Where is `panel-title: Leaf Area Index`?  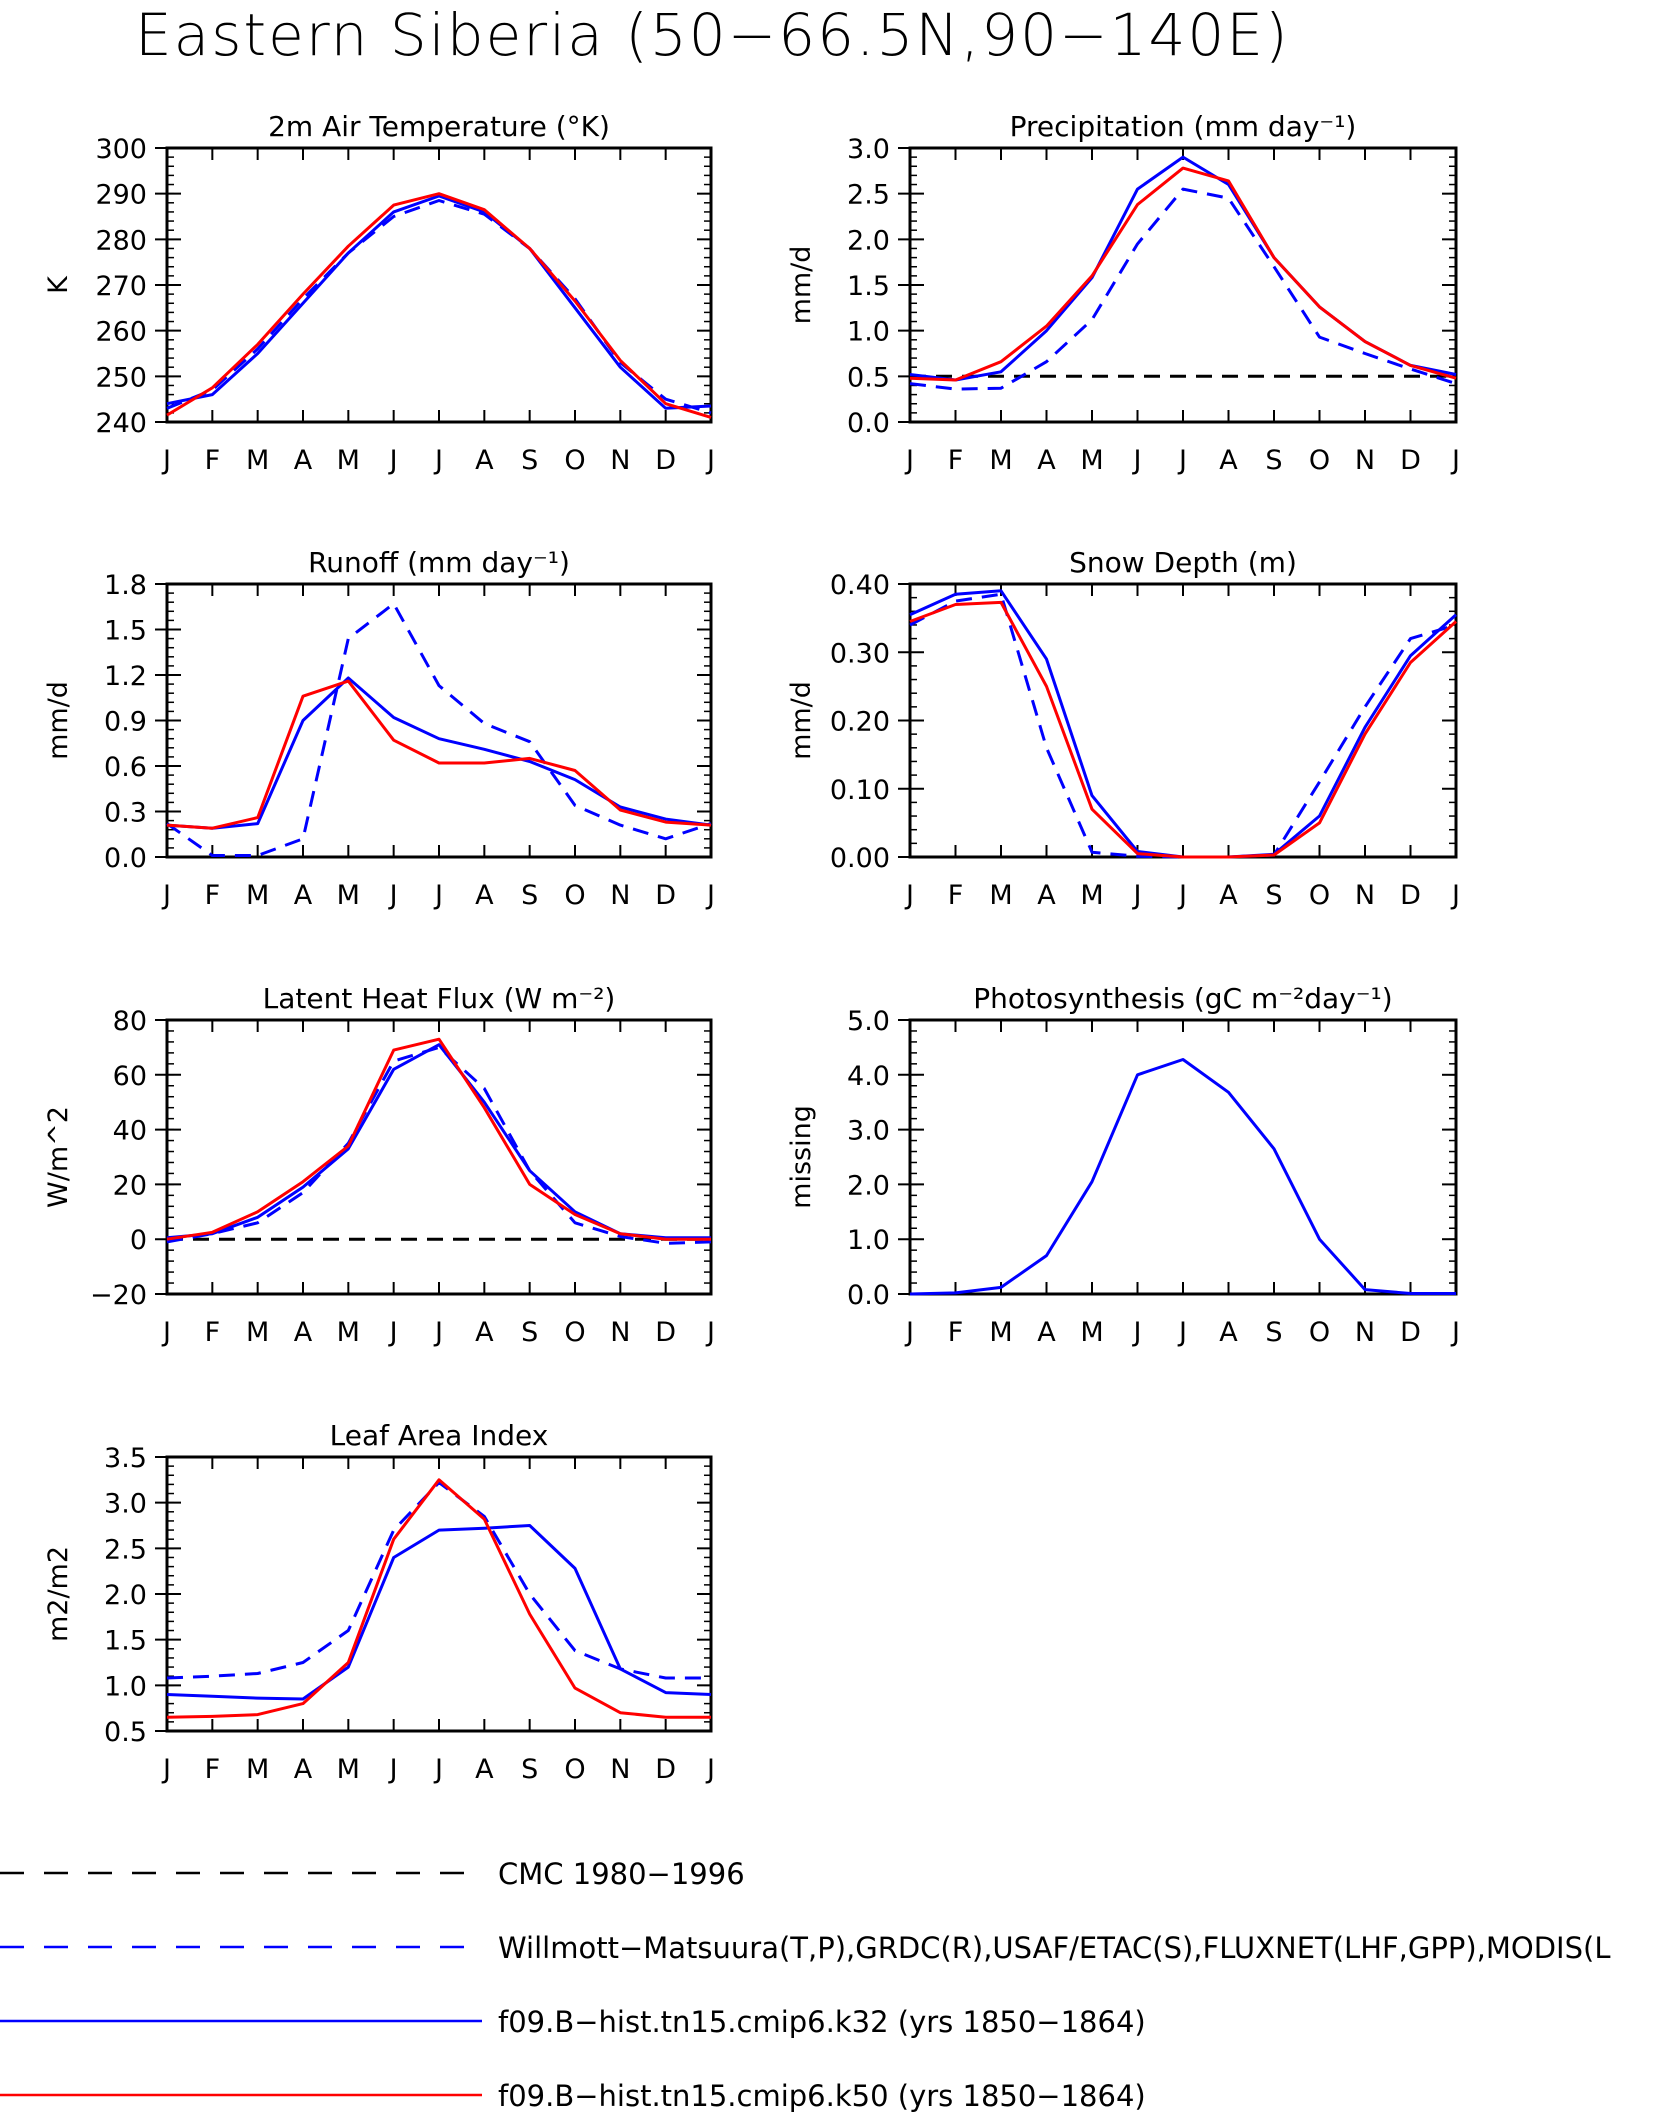
panel-title: Leaf Area Index is located at coordinates (439, 1435).